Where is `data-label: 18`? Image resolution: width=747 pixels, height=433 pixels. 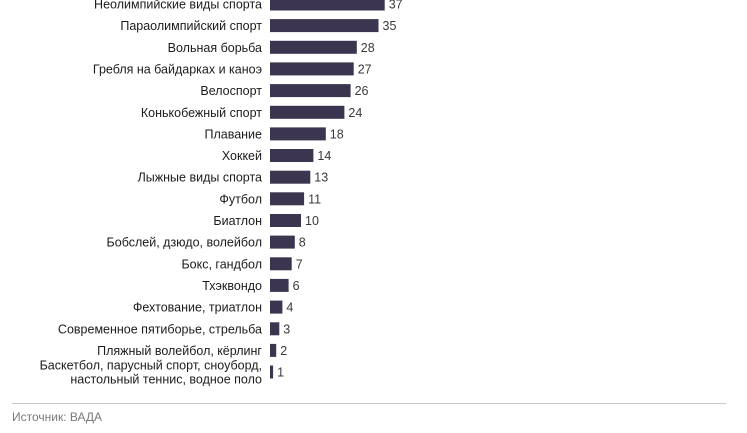 data-label: 18 is located at coordinates (337, 134).